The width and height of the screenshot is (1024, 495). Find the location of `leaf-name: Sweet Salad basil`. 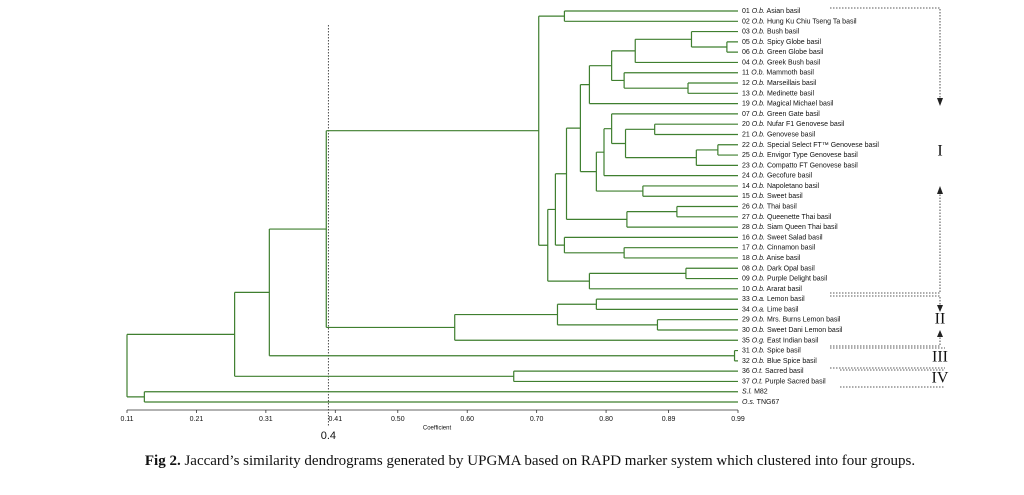

leaf-name: Sweet Salad basil is located at coordinates (795, 237).